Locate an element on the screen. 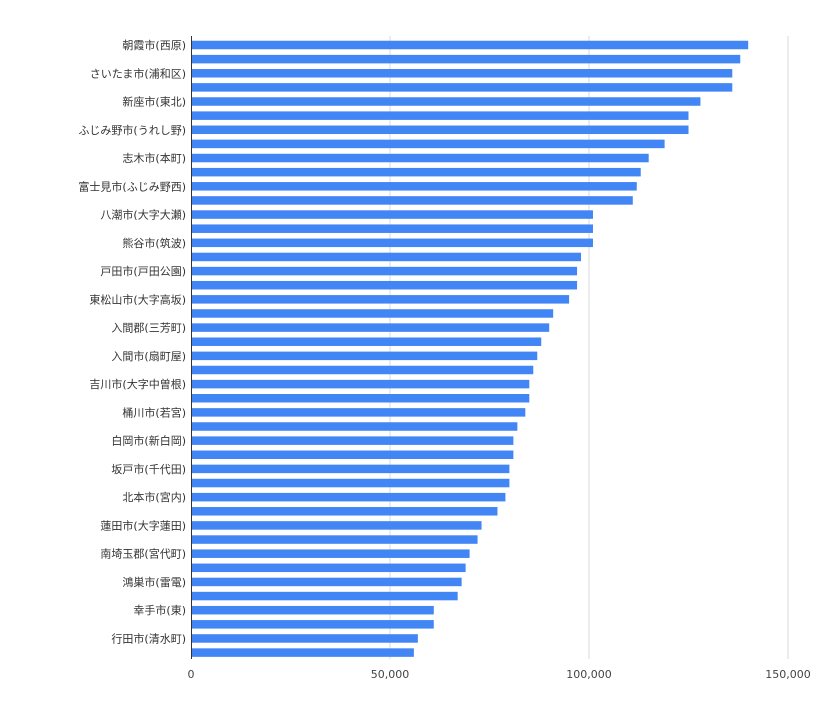  category-label: 入間市(扇町屋) is located at coordinates (148, 356).